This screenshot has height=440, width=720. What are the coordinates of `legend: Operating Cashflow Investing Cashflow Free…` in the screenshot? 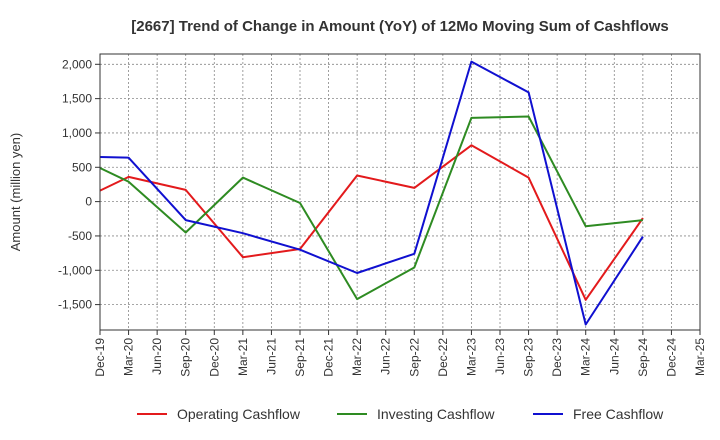 It's located at (400, 414).